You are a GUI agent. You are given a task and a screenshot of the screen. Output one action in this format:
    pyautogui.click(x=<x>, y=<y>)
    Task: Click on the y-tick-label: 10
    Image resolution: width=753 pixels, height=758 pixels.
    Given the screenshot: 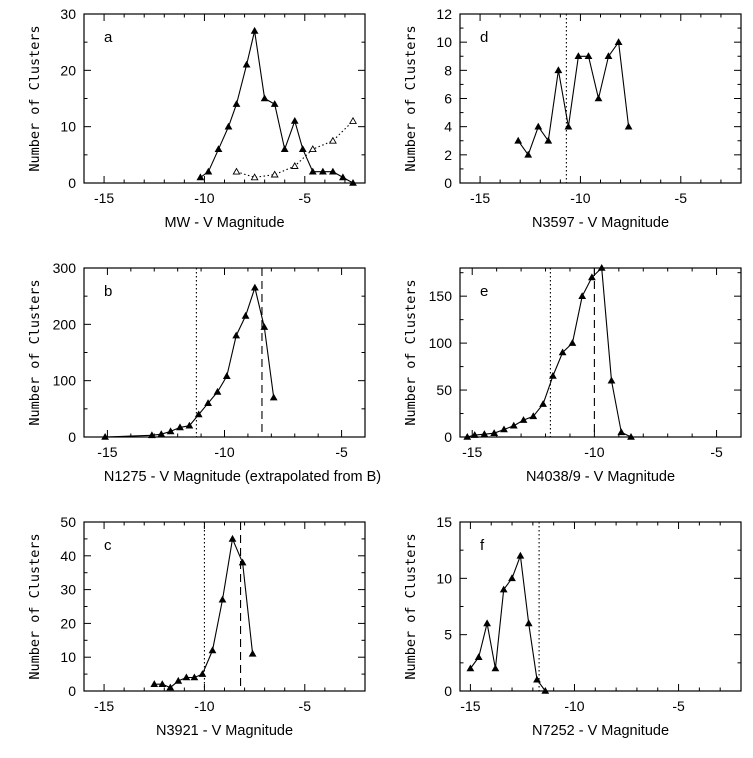 What is the action you would take?
    pyautogui.click(x=444, y=42)
    